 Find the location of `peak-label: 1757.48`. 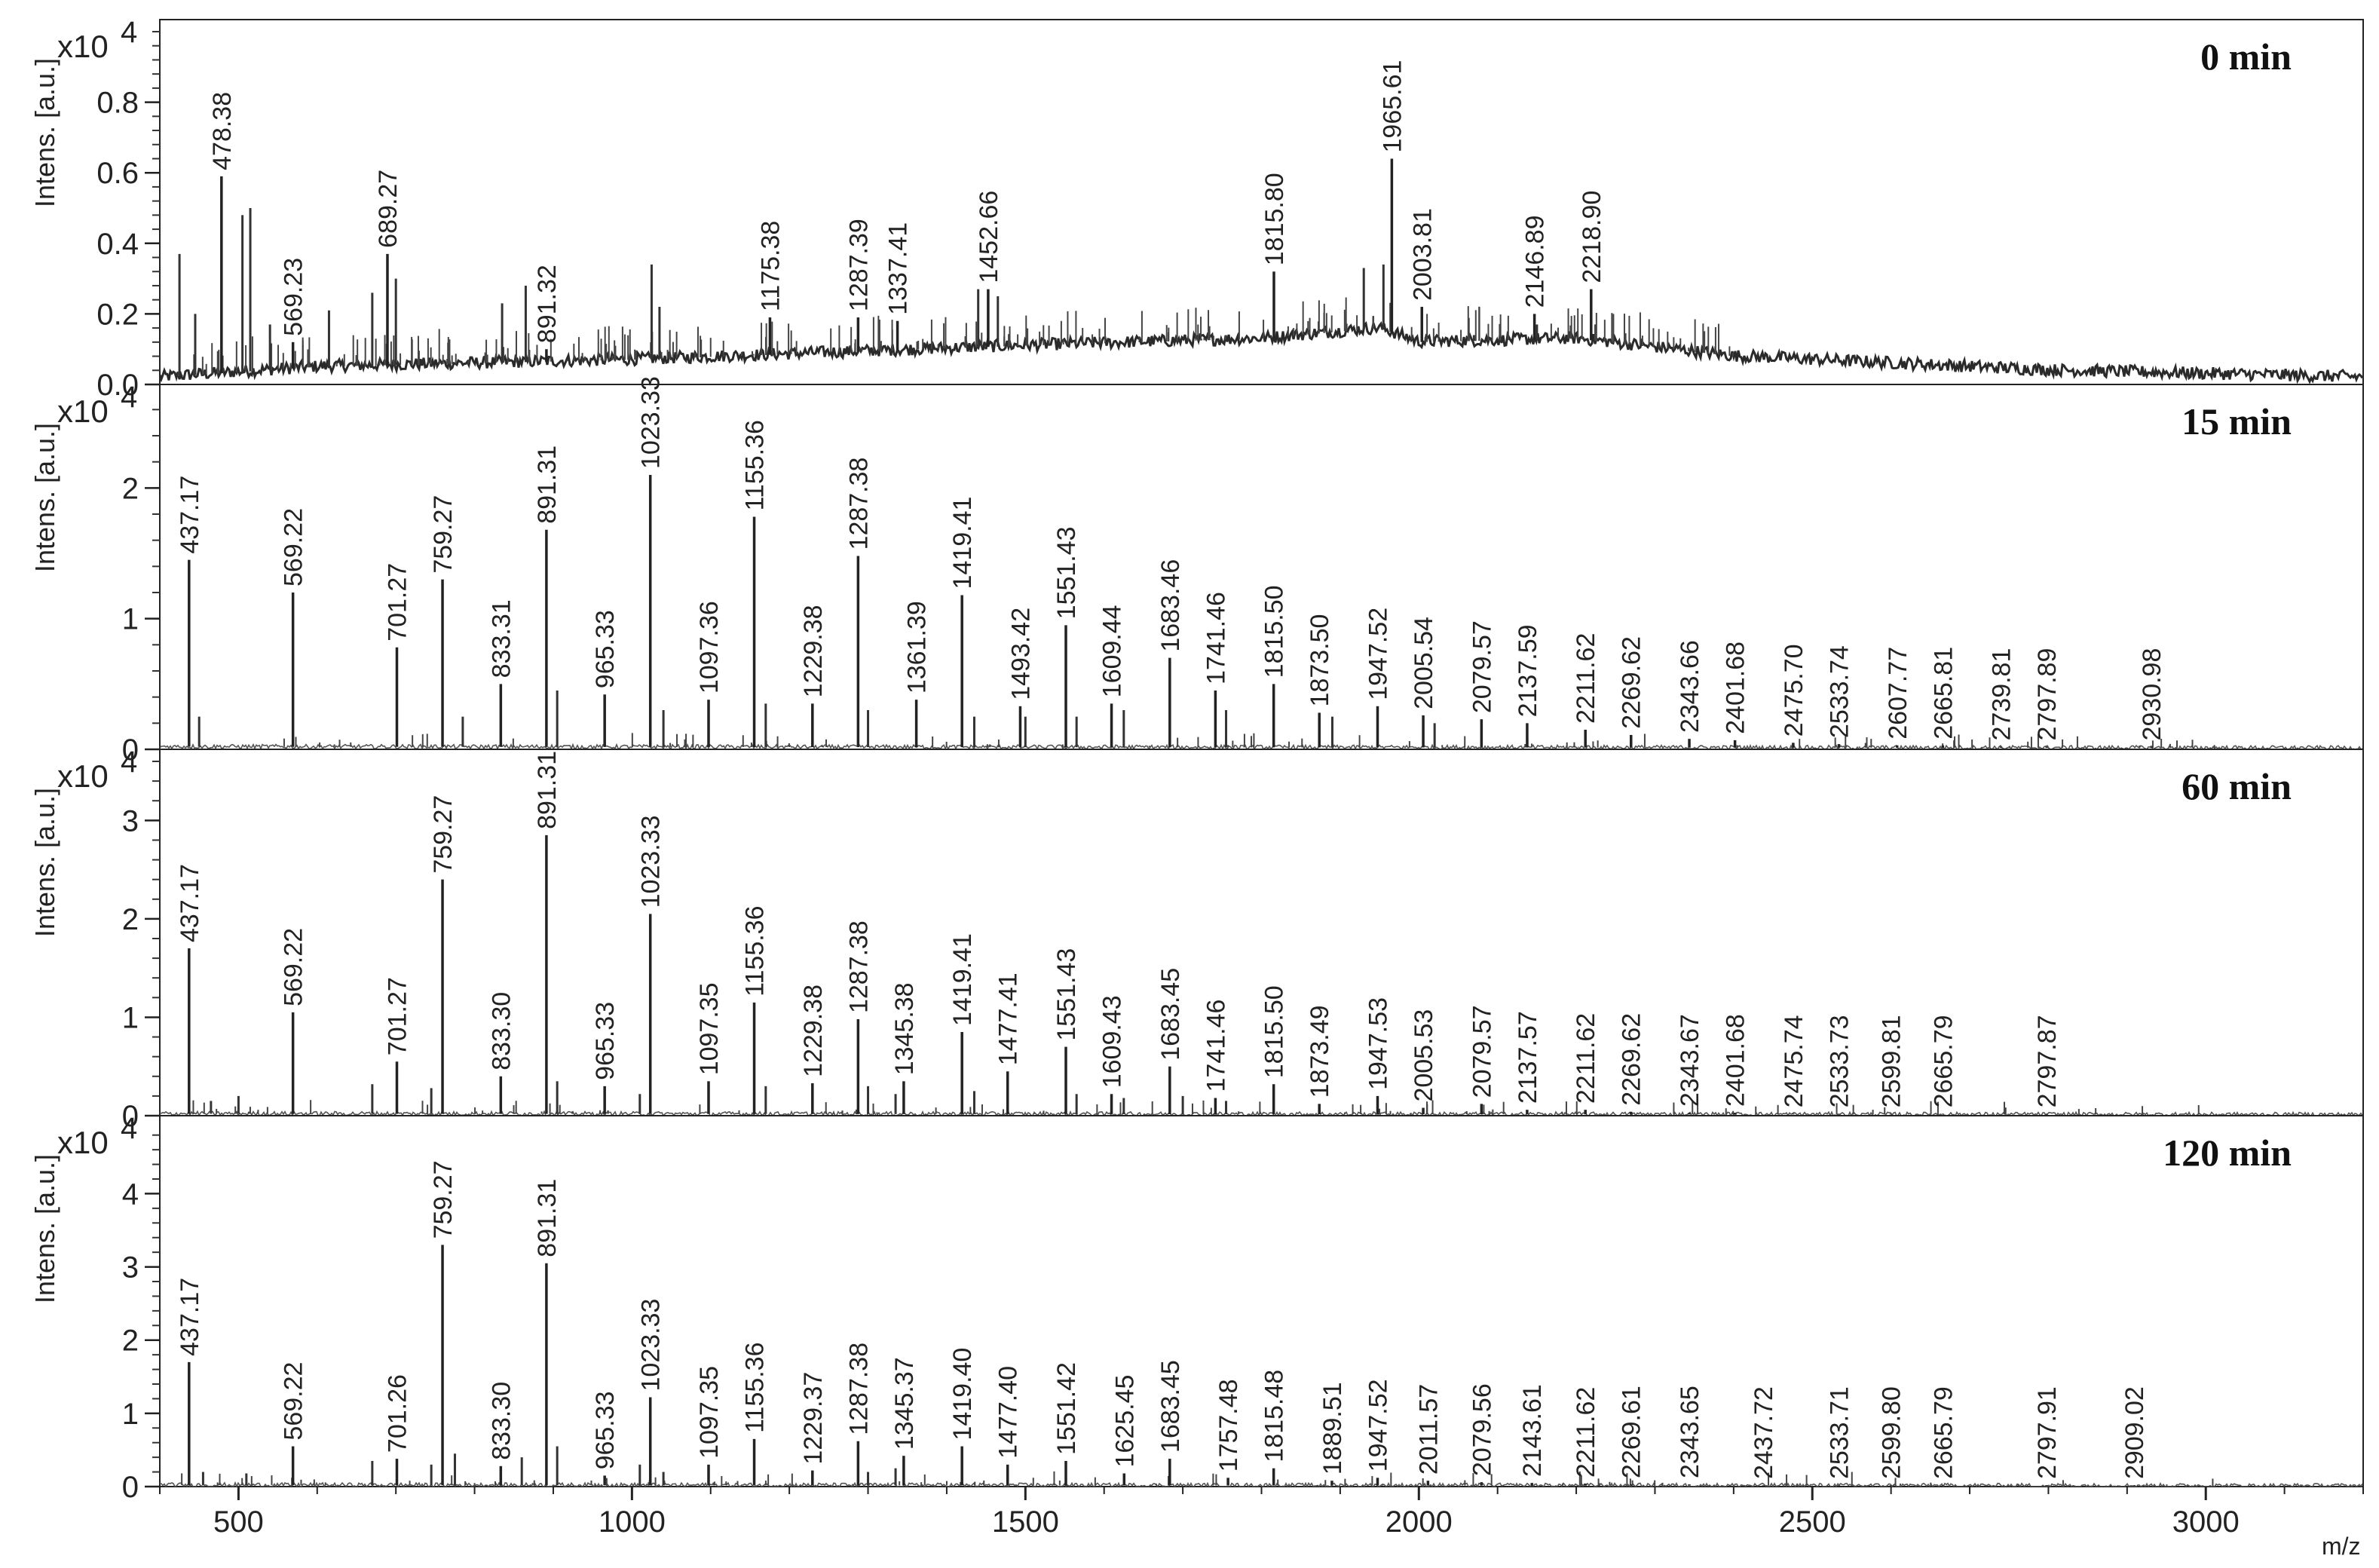

peak-label: 1757.48 is located at coordinates (1229, 1425).